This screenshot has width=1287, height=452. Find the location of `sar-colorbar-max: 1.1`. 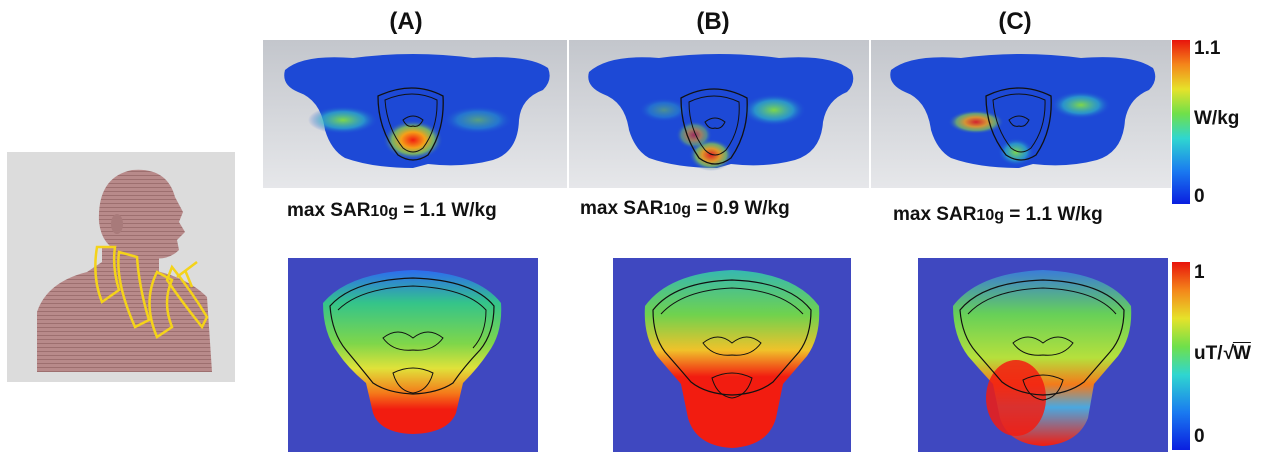

sar-colorbar-max: 1.1 is located at coordinates (1207, 48).